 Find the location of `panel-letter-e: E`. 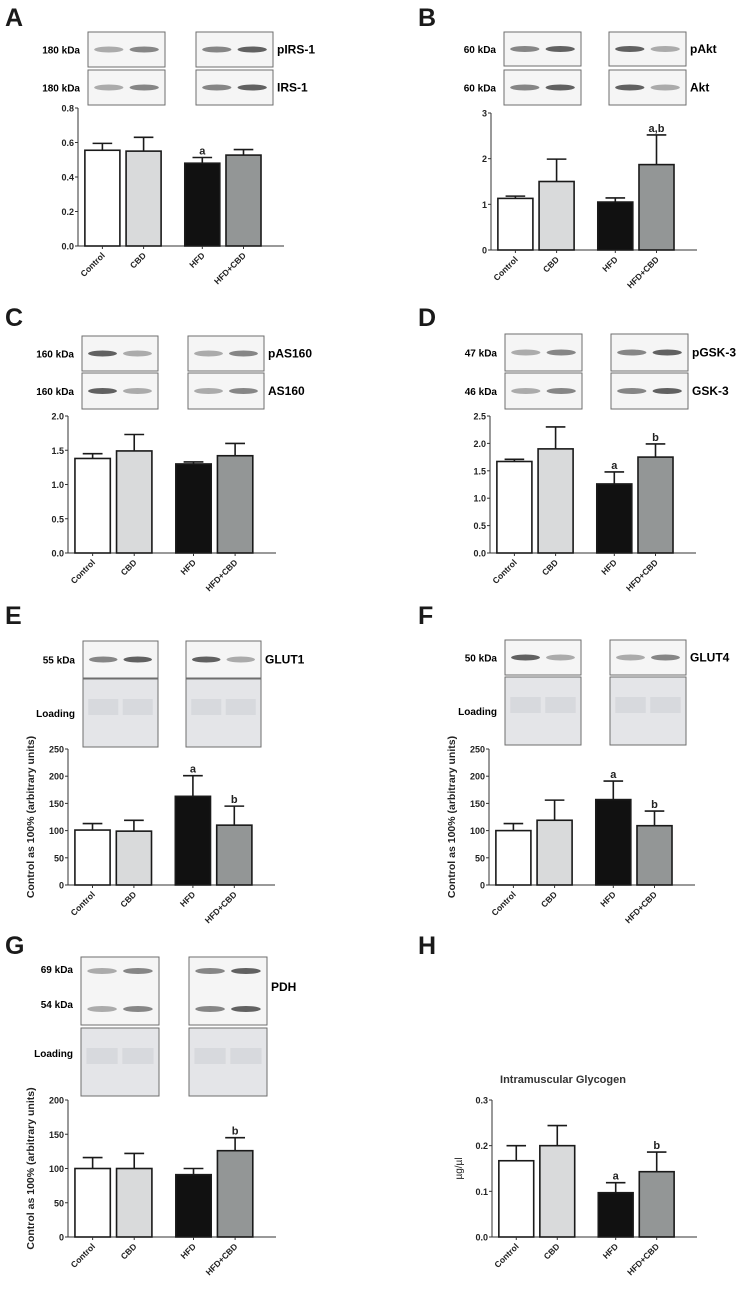

panel-letter-e: E is located at coordinates (13, 616).